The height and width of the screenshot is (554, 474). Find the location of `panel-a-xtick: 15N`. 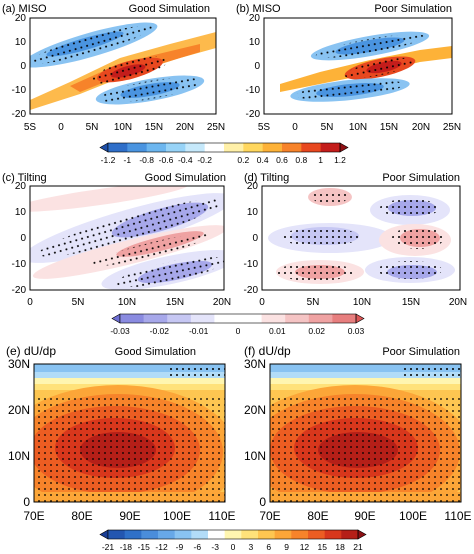

panel-a-xtick: 15N is located at coordinates (154, 127).